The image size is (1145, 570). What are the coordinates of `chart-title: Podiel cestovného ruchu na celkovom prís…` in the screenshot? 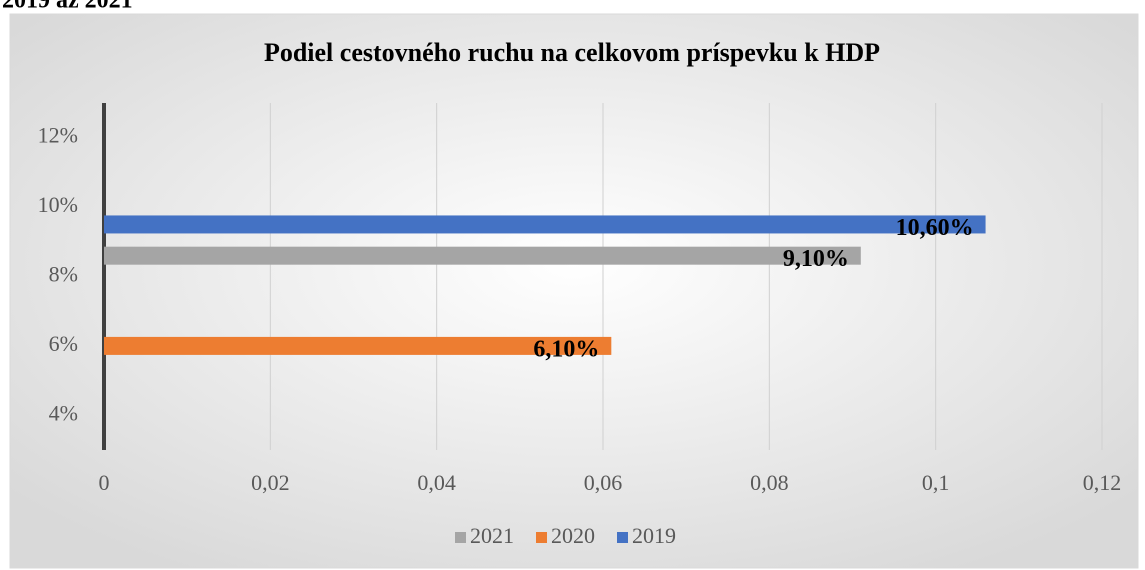 It's located at (572, 52).